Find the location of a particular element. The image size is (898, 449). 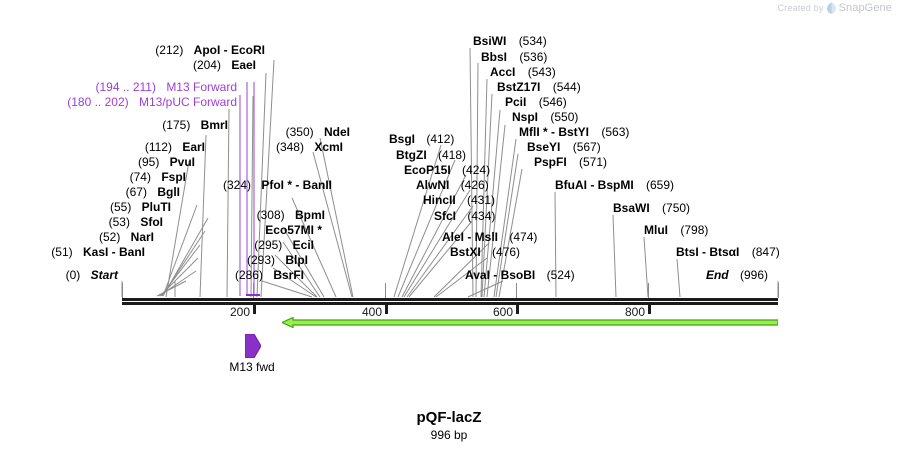

site-label-bsrfi: (286) BsrFI is located at coordinates (269, 275).